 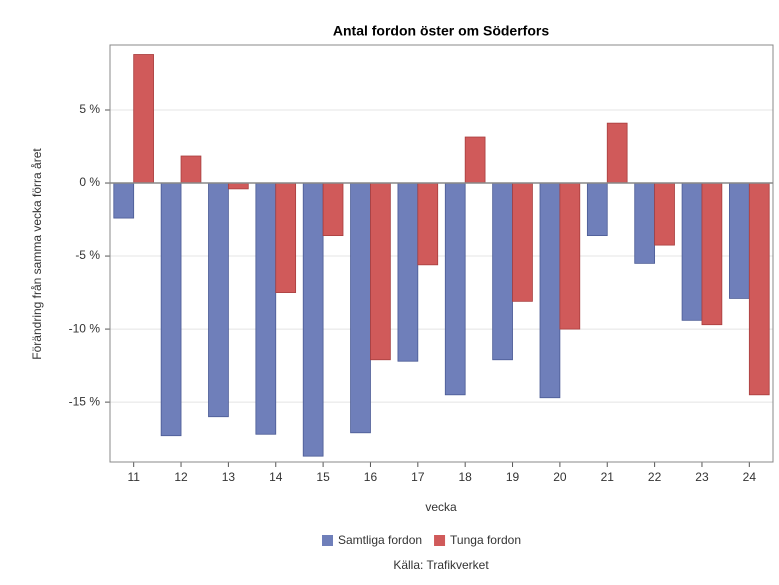 I want to click on x-tick-label: 20, so click(x=560, y=477).